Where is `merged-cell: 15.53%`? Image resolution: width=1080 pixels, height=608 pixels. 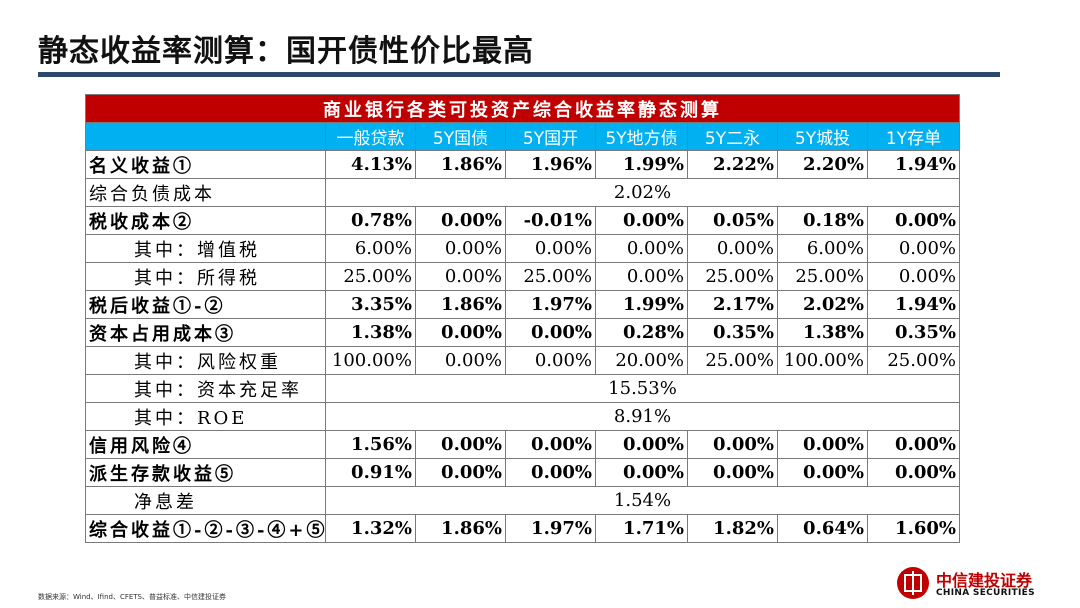
merged-cell: 15.53% is located at coordinates (642, 388).